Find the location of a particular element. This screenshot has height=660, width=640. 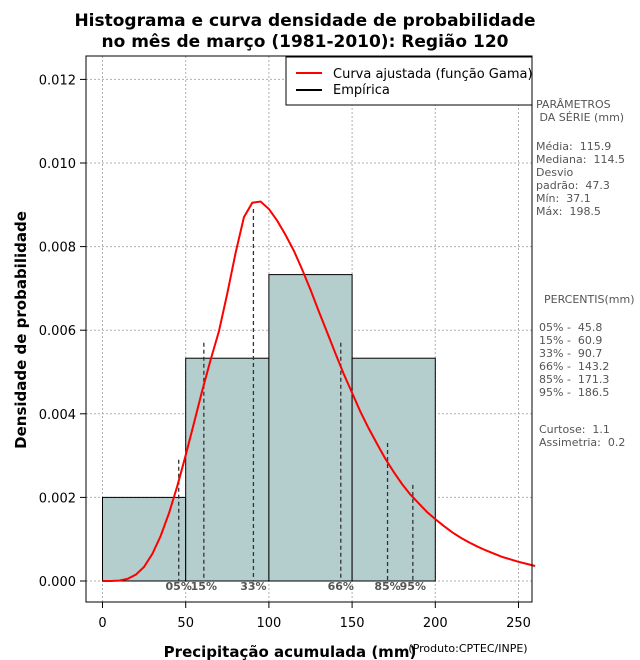

percentiles-title: PERCENTIS(mm) is located at coordinates (589, 299).